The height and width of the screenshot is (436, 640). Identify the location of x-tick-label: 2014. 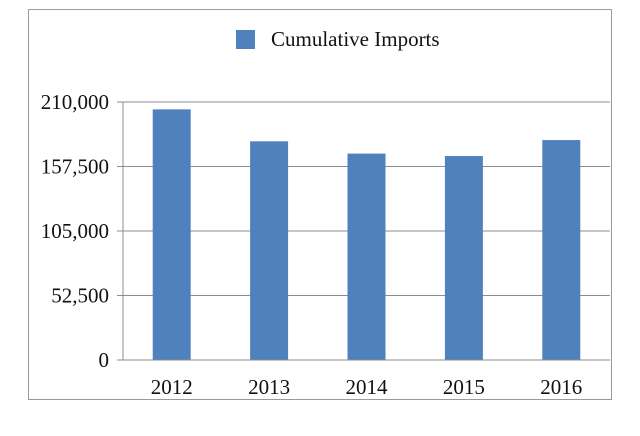
(367, 387).